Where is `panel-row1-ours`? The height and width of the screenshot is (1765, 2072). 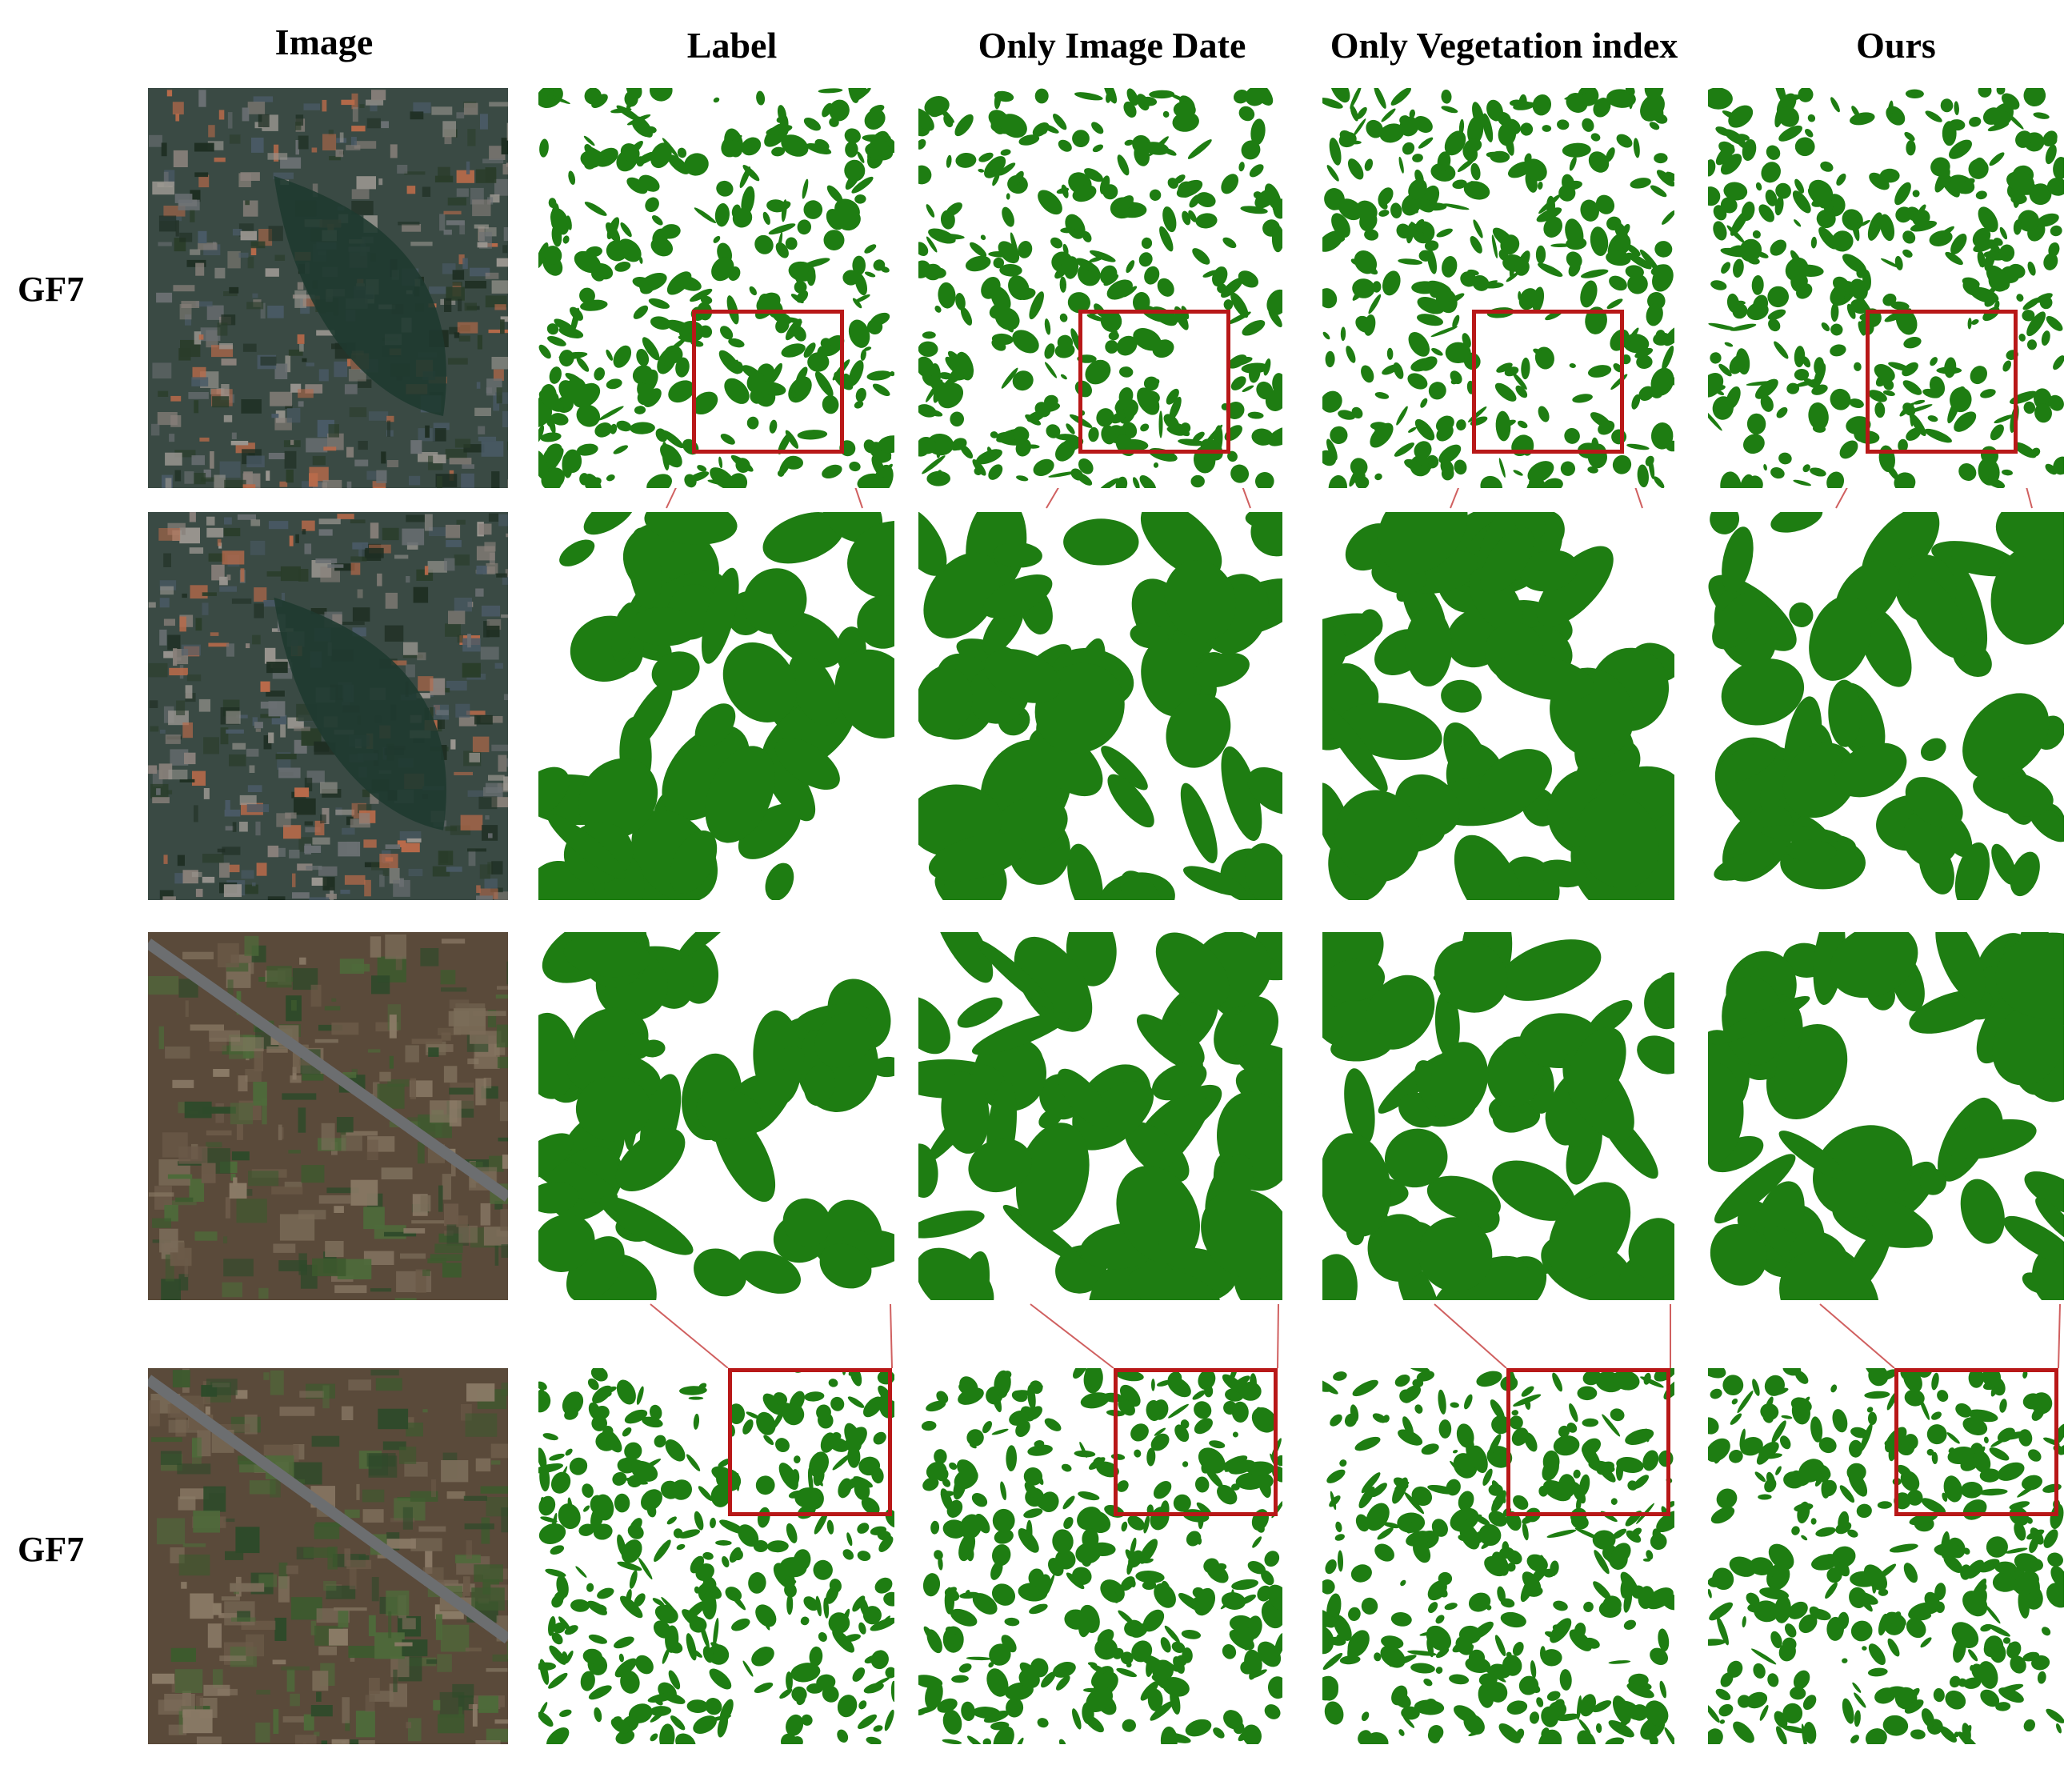
panel-row1-ours is located at coordinates (1886, 288).